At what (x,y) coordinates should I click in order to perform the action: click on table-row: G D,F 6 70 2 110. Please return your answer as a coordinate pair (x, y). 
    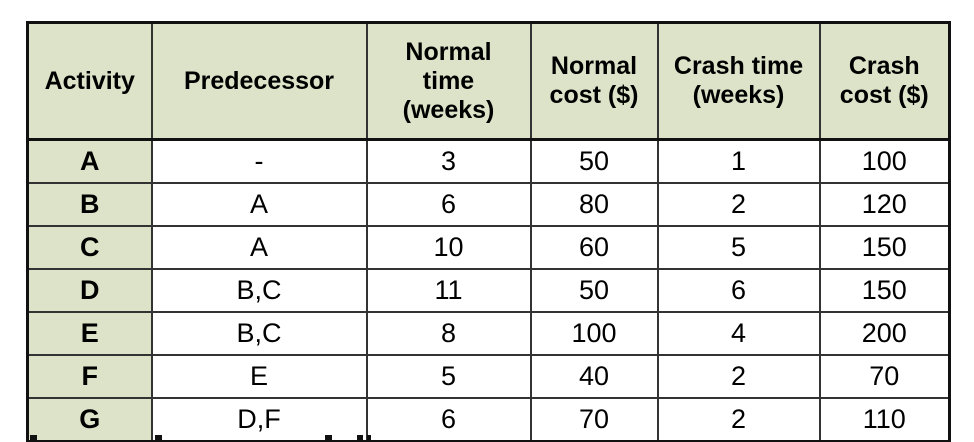
    Looking at the image, I should click on (488, 419).